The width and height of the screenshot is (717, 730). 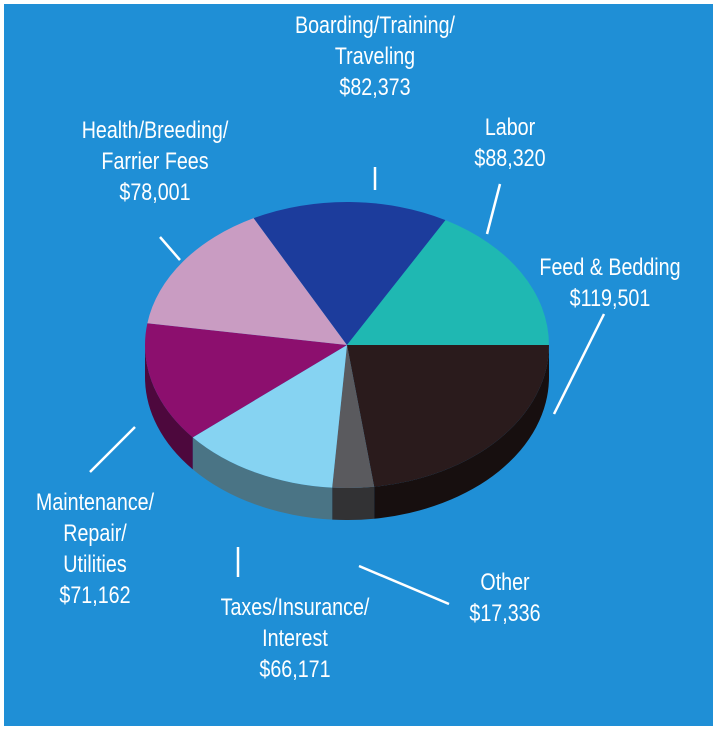 I want to click on value-label: $71,162, so click(x=95, y=595).